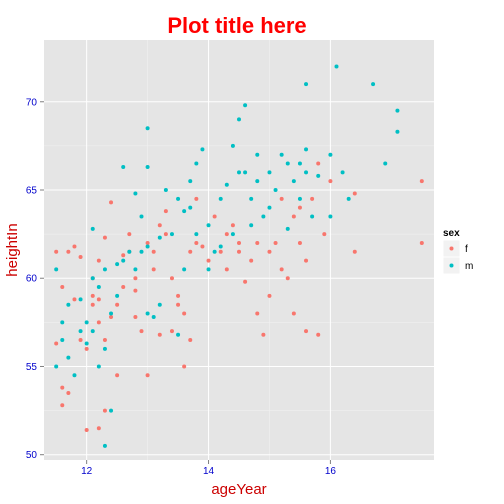 Image resolution: width=504 pixels, height=504 pixels. I want to click on legend-marker-f, so click(451, 248).